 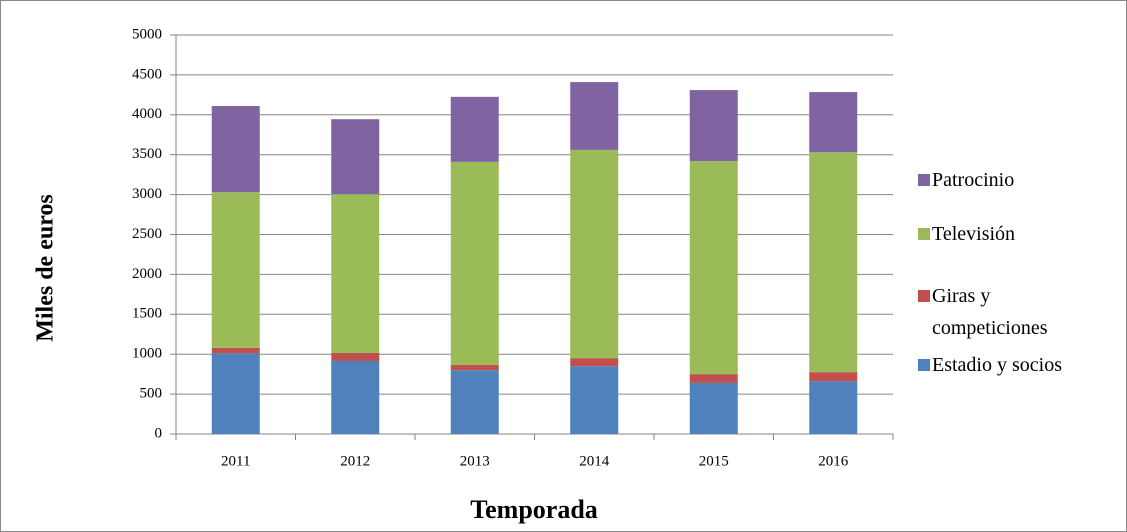 What do you see at coordinates (147, 234) in the screenshot?
I see `y-tick-label: 2500` at bounding box center [147, 234].